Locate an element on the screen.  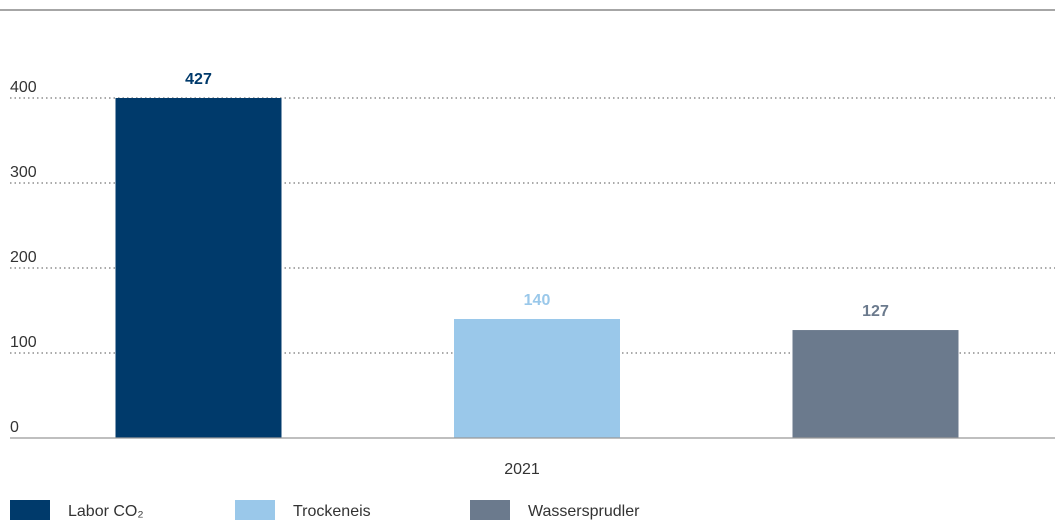
legend-label: Wassersprudler is located at coordinates (584, 511).